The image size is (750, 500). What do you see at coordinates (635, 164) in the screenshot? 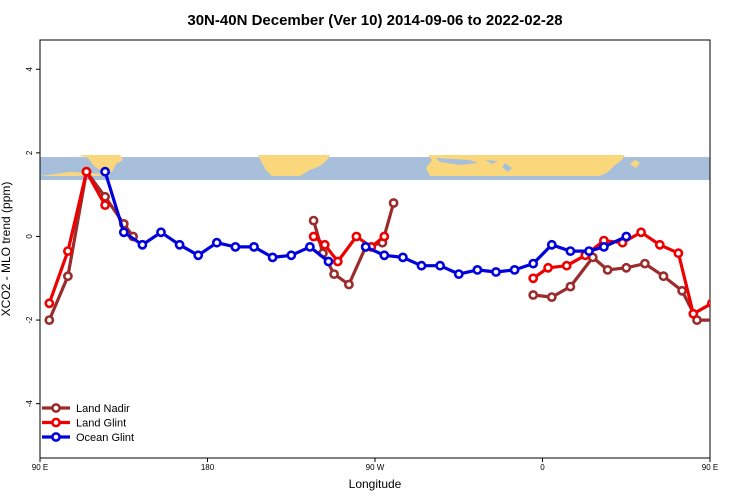
I see `map-band-land-japan-right` at bounding box center [635, 164].